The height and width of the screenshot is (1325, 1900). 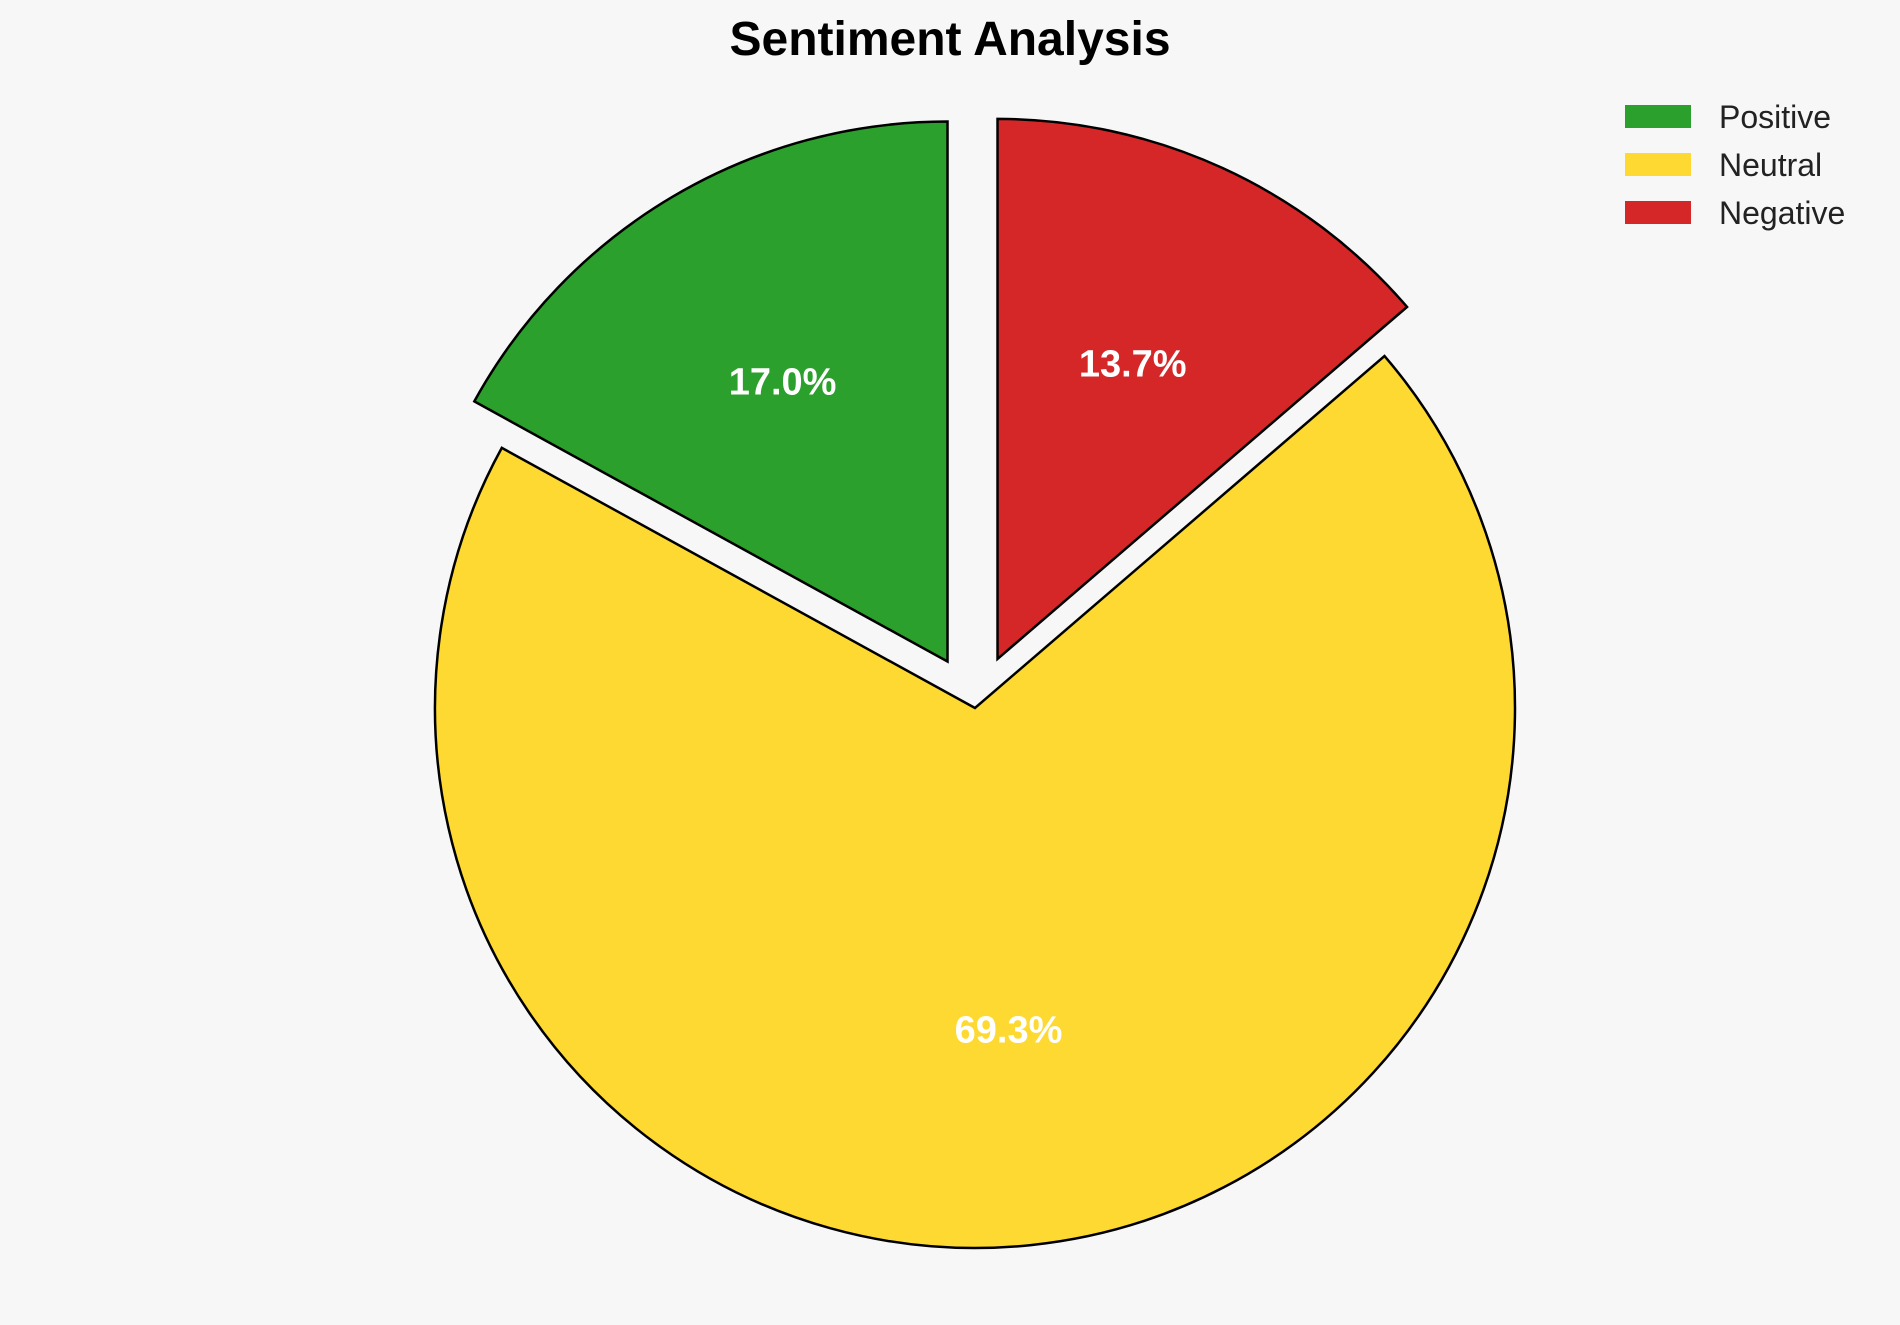 I want to click on pie-slice-label-positive: 17.0%, so click(x=783, y=383).